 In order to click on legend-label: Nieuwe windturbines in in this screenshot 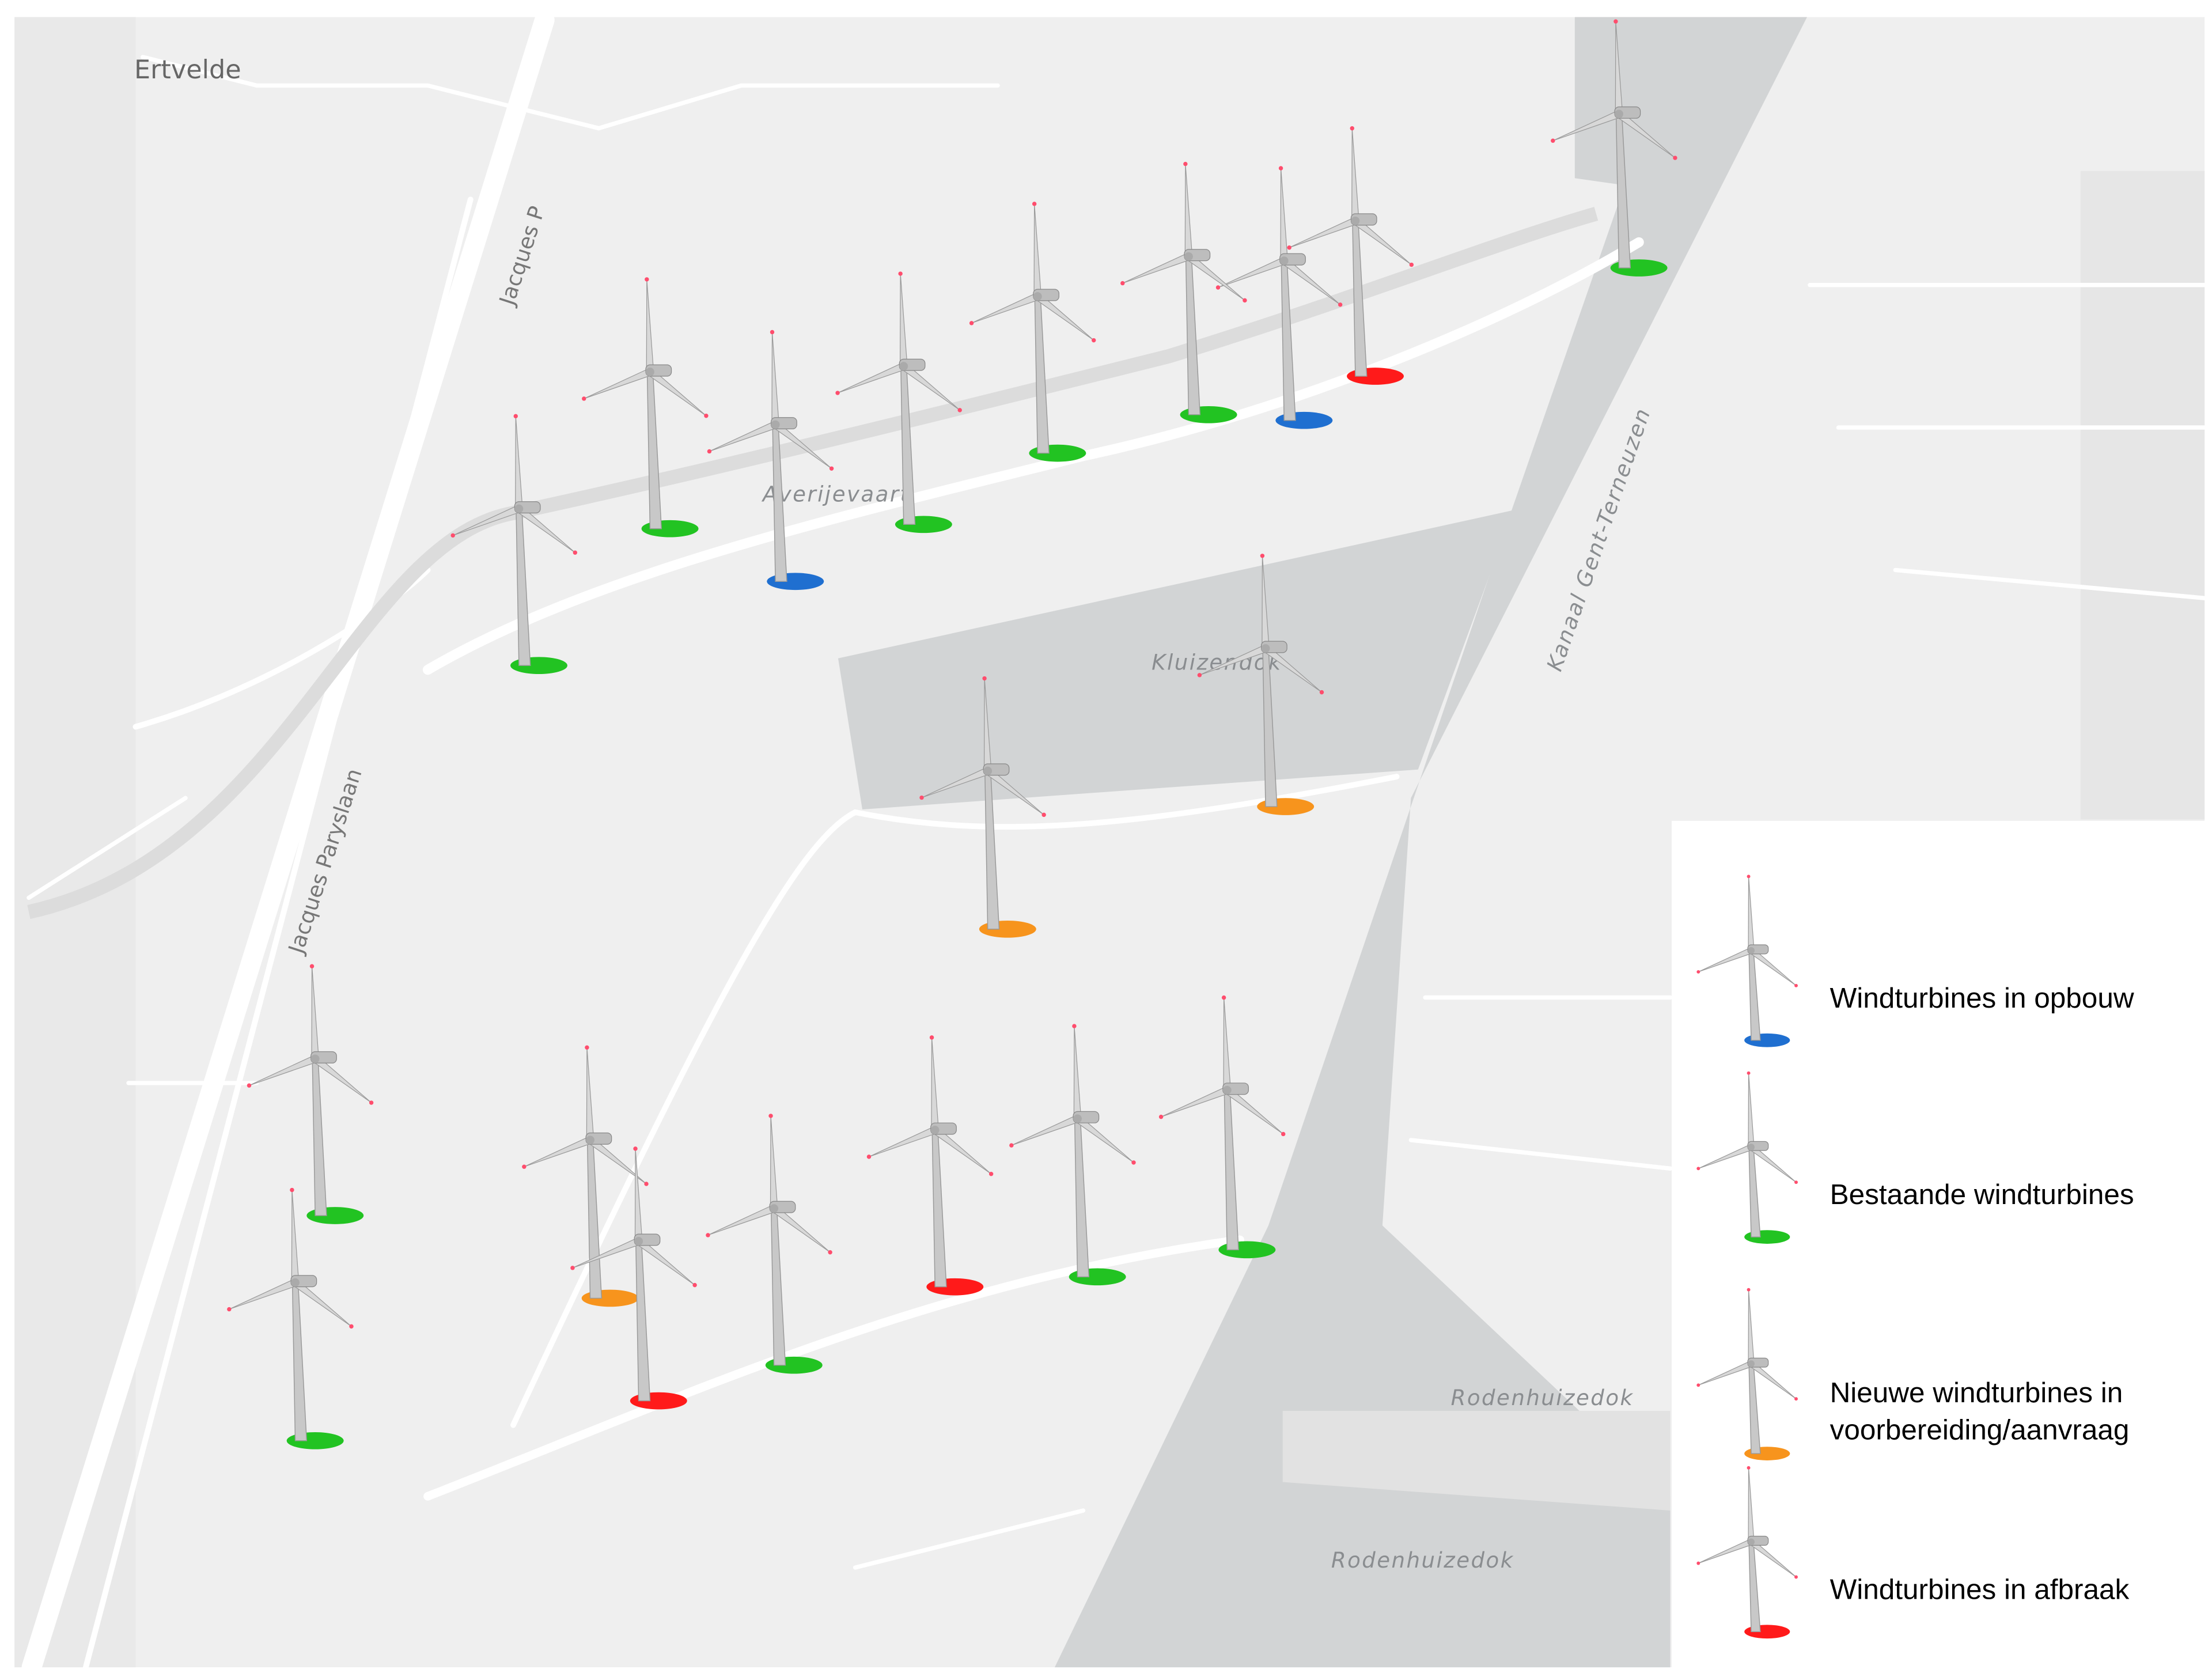, I will do `click(1976, 1393)`.